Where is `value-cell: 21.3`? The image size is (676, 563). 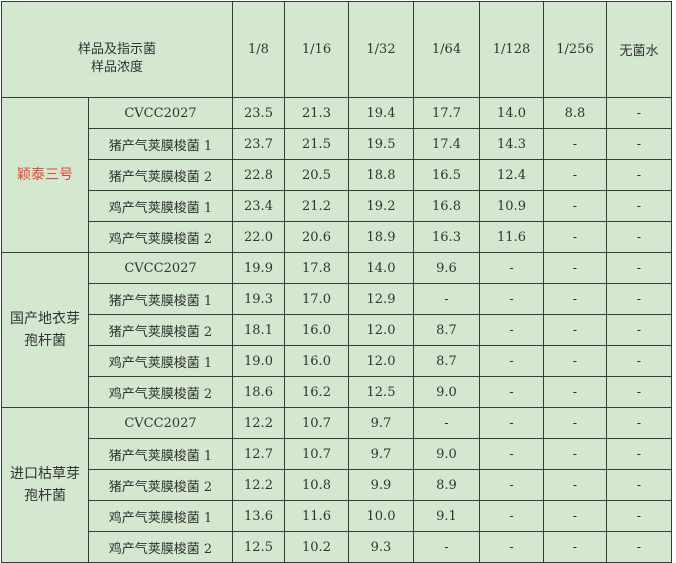
value-cell: 21.3 is located at coordinates (316, 113).